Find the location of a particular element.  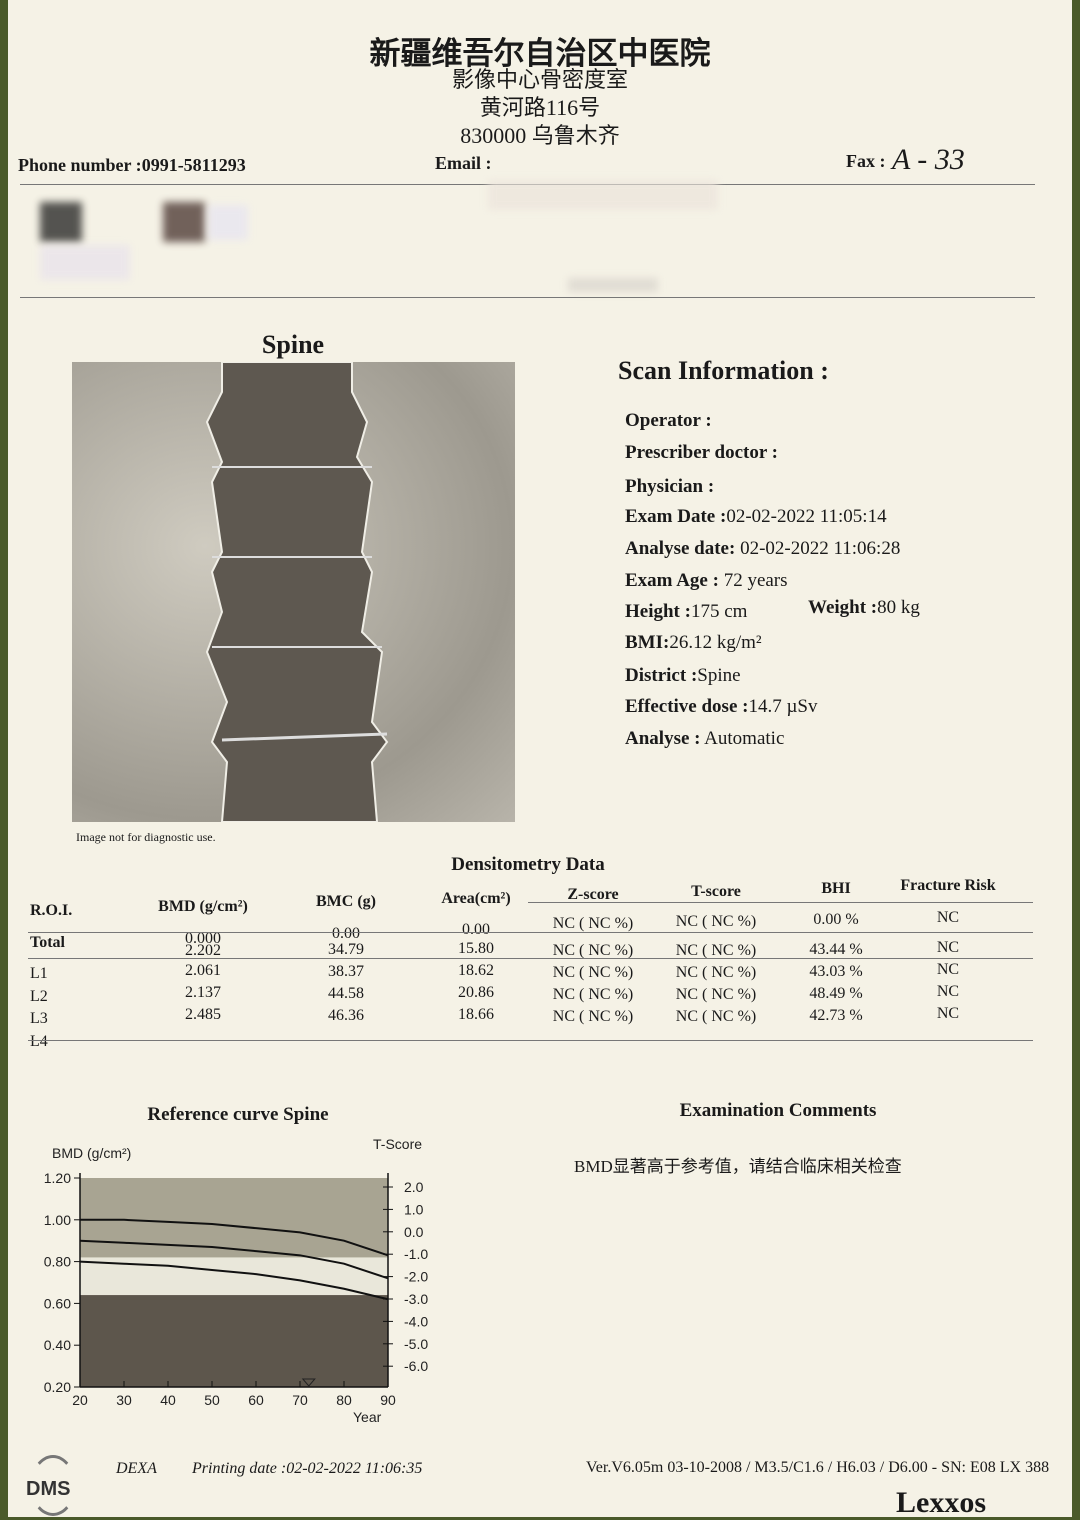

scan-info-row: Exam Age : 72 years is located at coordinates (706, 581).